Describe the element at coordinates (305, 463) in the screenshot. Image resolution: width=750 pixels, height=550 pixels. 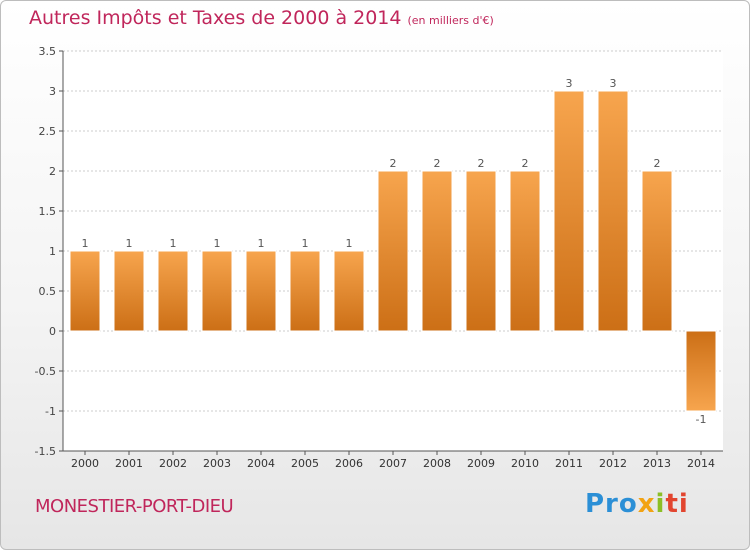
I see `x-tick-label: 2005` at that location.